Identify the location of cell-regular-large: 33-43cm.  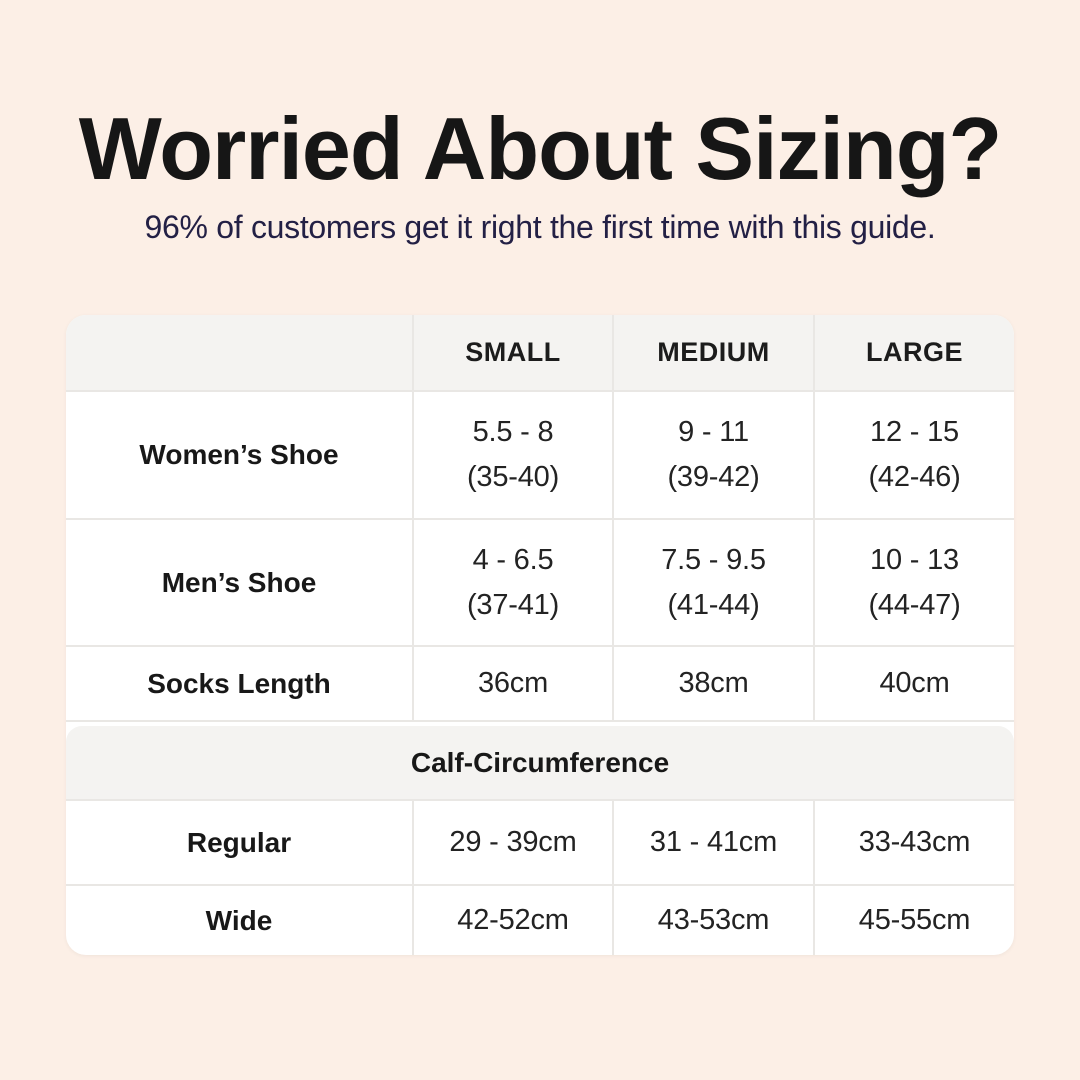
(913, 842).